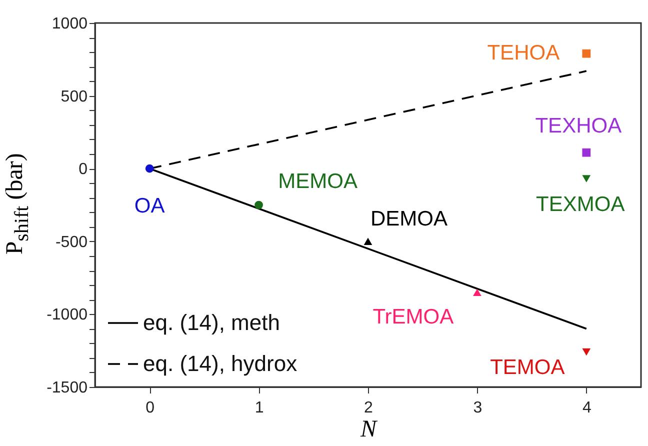 The image size is (648, 446). What do you see at coordinates (413, 316) in the screenshot?
I see `series-label: TrEMOA` at bounding box center [413, 316].